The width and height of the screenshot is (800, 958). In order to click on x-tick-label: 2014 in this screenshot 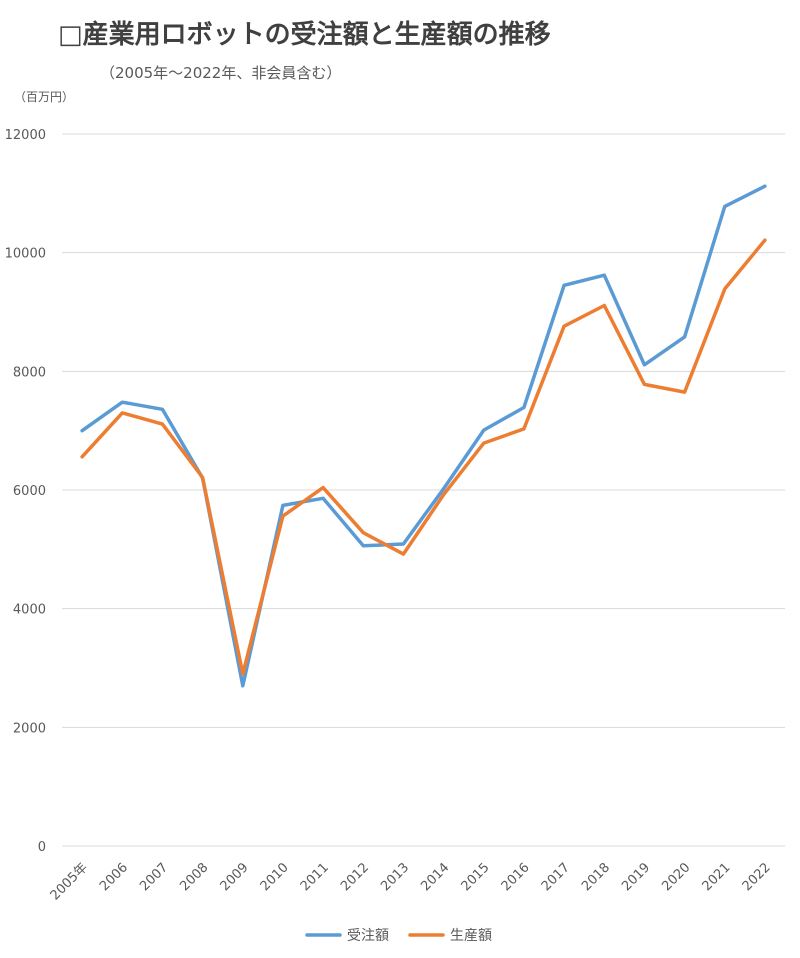, I will do `click(435, 877)`.